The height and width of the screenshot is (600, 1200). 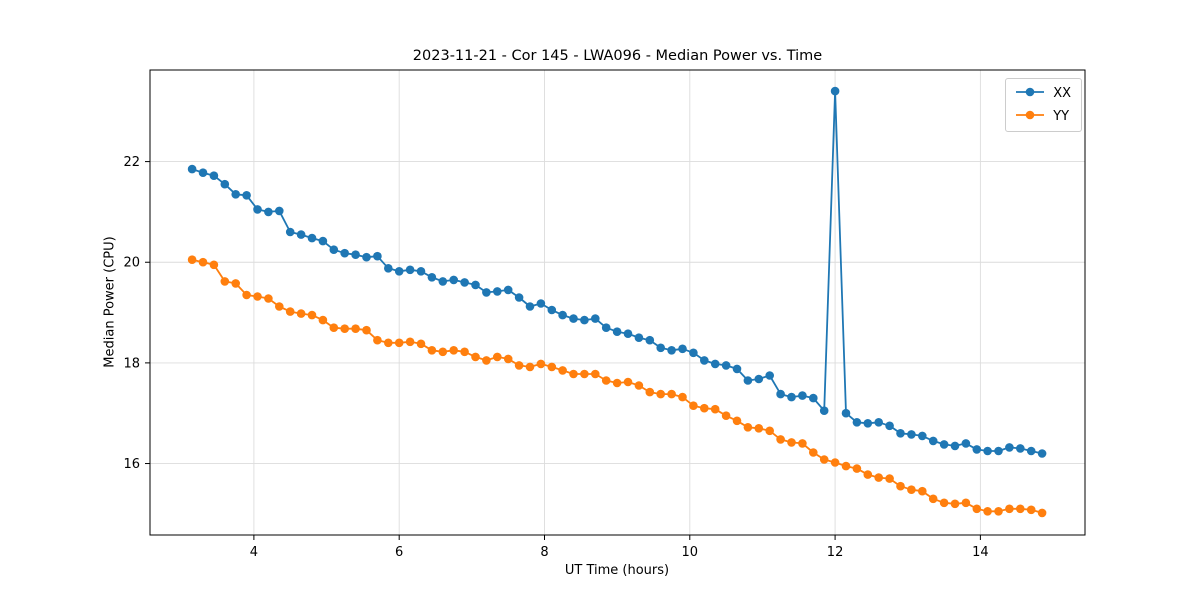 What do you see at coordinates (254, 552) in the screenshot?
I see `x-tick-label: 4` at bounding box center [254, 552].